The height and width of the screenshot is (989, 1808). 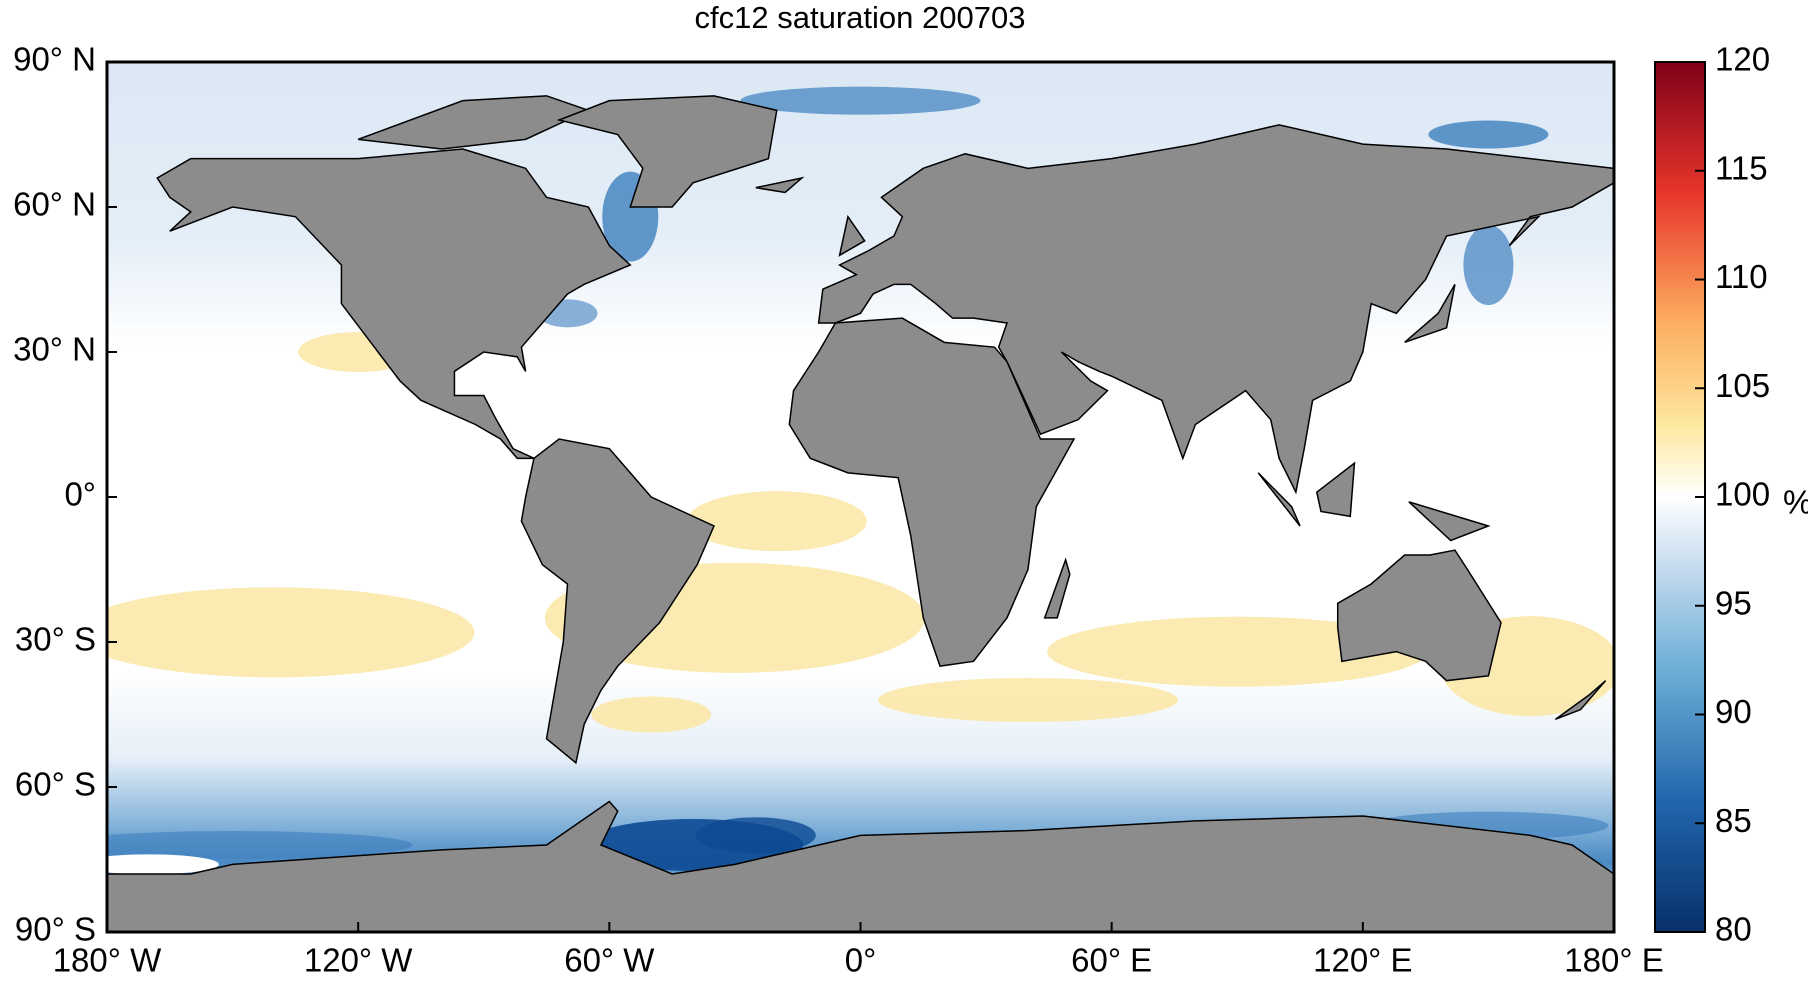 I want to click on y-tick-label: 30° N, so click(x=54, y=349).